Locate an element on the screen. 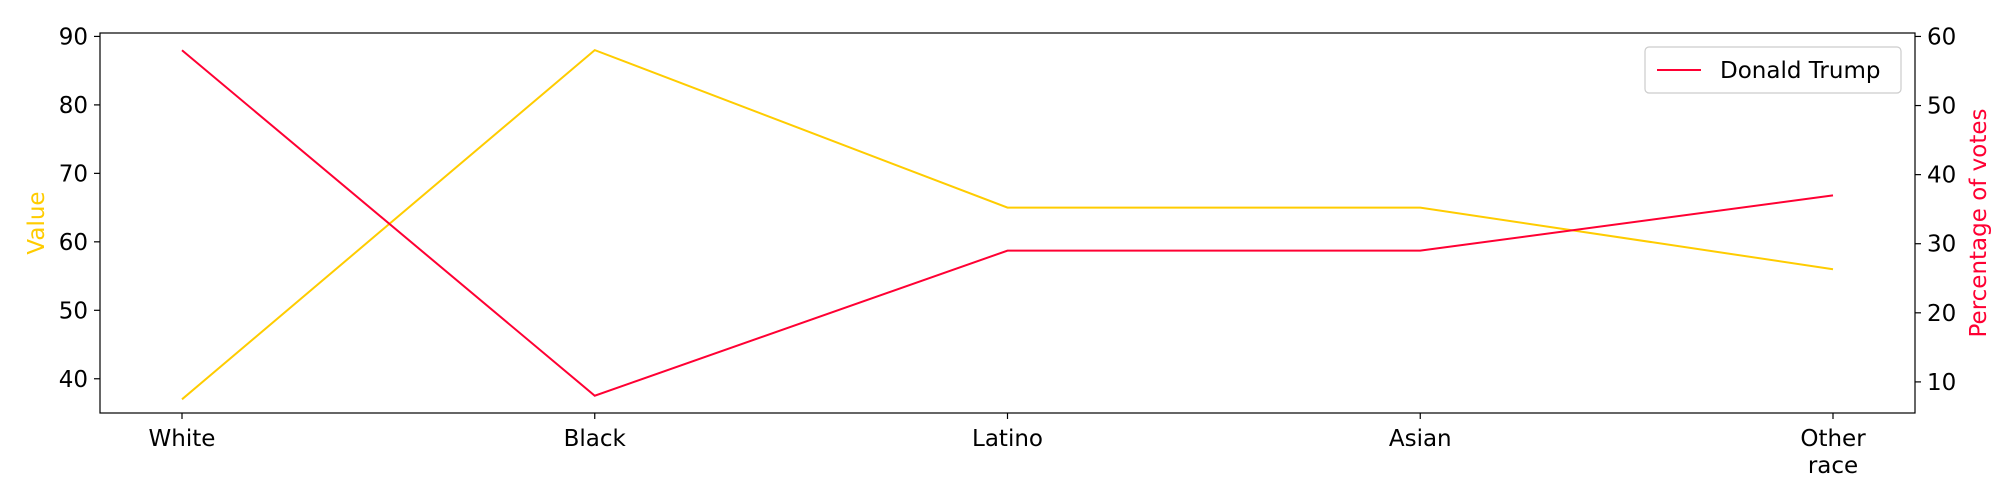  legend-label: Donald Trump is located at coordinates (1800, 71).